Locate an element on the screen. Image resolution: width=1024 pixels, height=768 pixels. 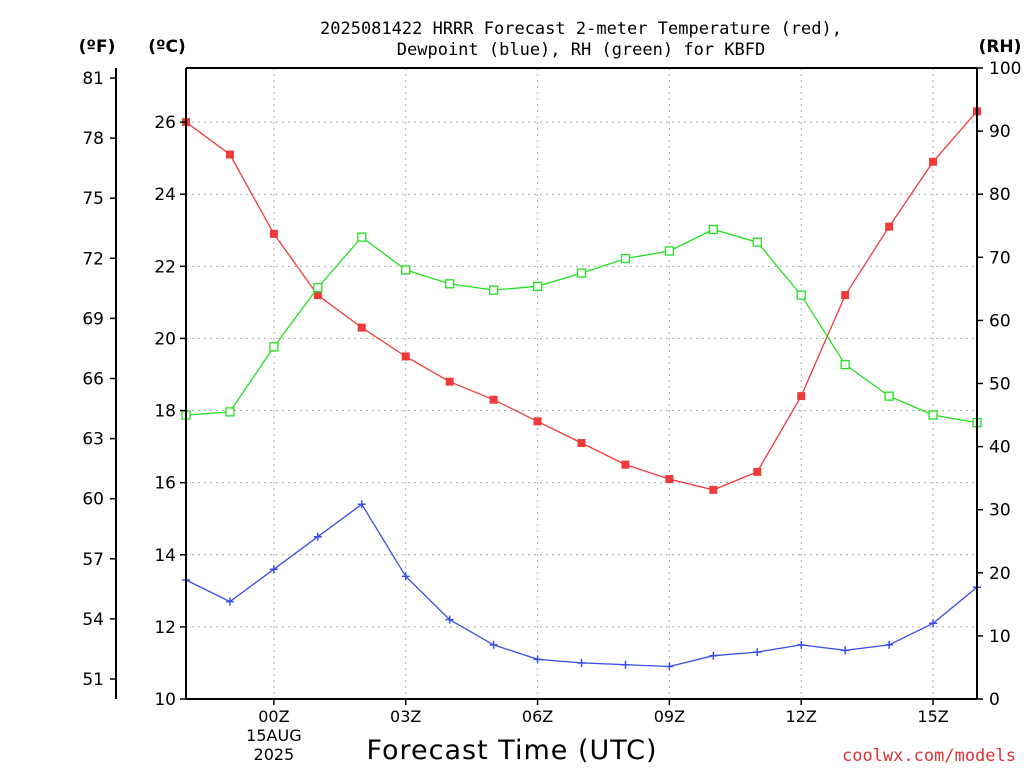
fahrenheit-tick-label: 69 is located at coordinates (93, 319).